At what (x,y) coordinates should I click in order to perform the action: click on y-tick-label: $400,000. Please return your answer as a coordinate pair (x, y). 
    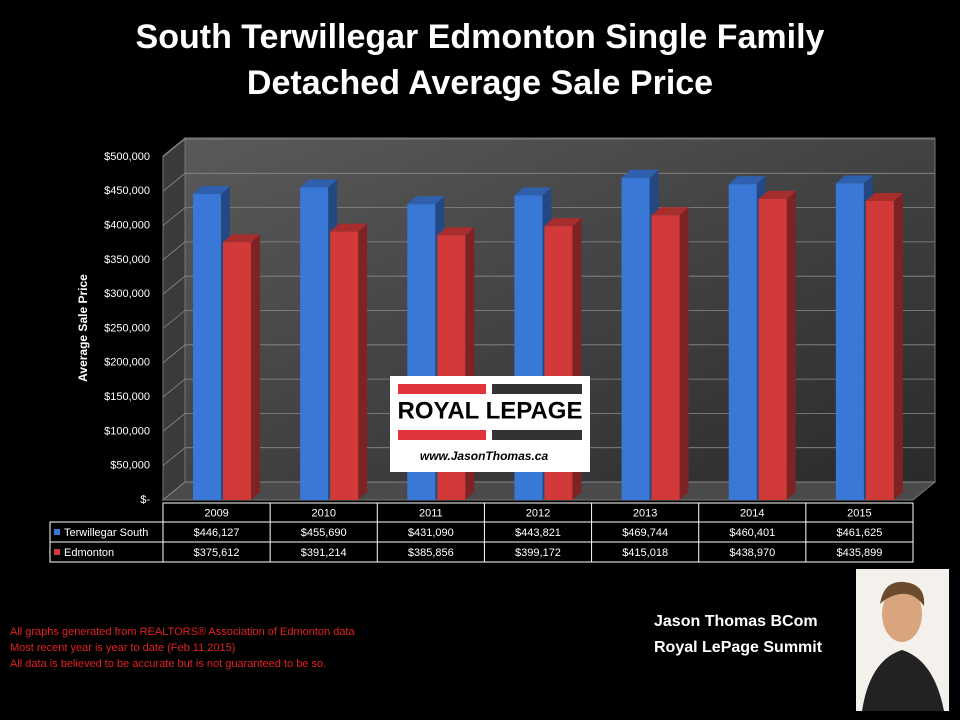
    Looking at the image, I should click on (127, 226).